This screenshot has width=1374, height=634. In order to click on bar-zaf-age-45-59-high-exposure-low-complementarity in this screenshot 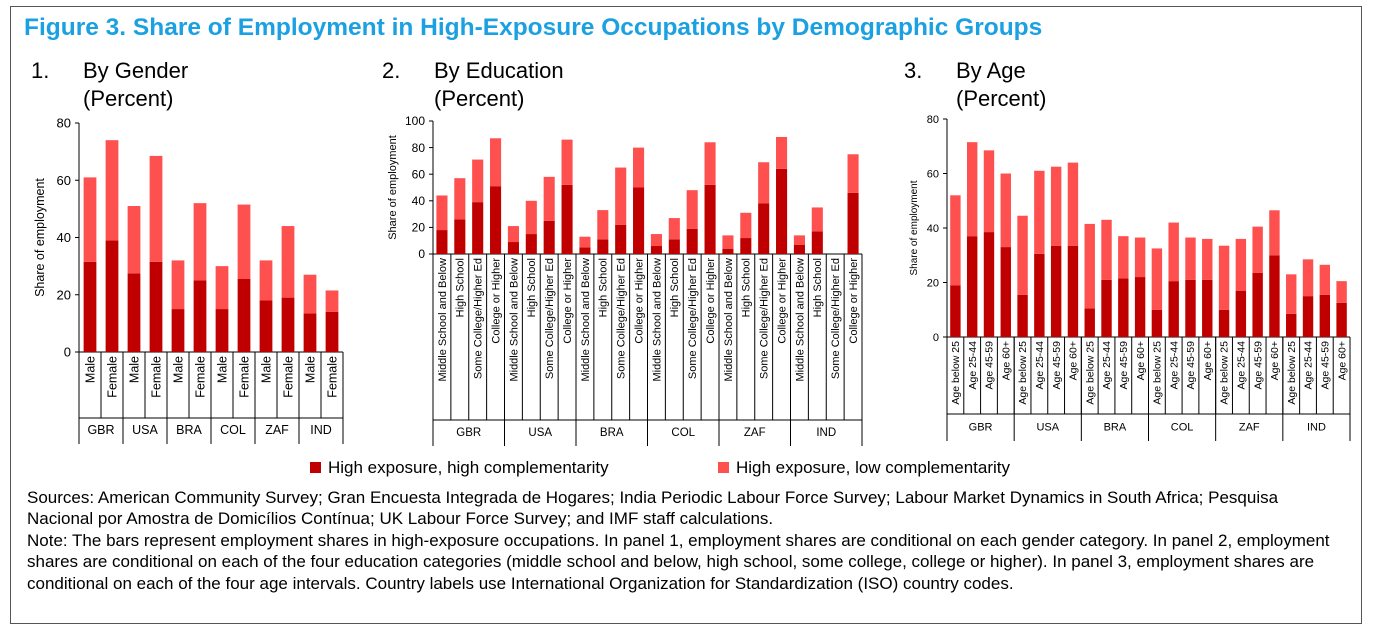, I will do `click(1257, 249)`.